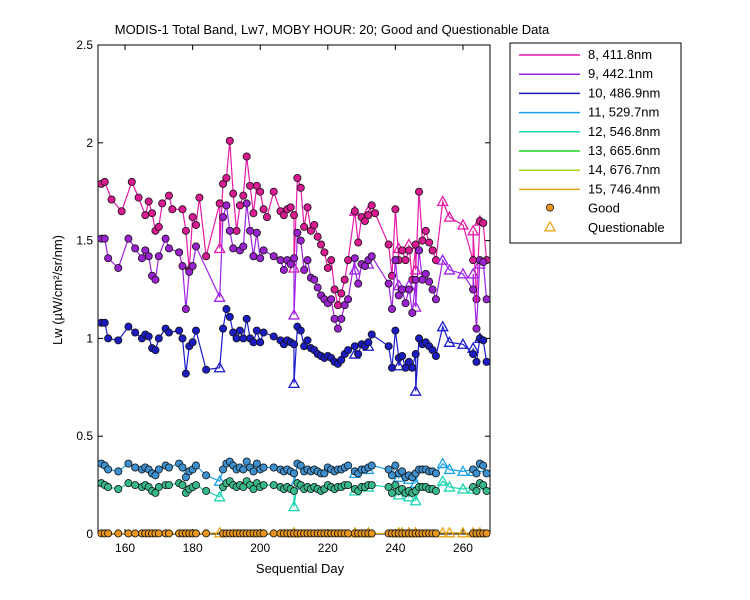 The height and width of the screenshot is (600, 750). Describe the element at coordinates (57, 290) in the screenshot. I see `y-axis-label: Lw (µW/cm²/sr/nm)` at that location.